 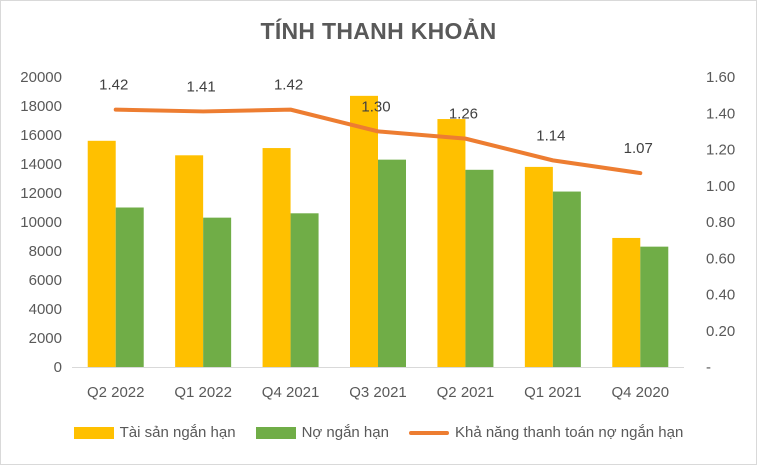 What do you see at coordinates (720, 258) in the screenshot?
I see `y-right-tick-label: 0.60` at bounding box center [720, 258].